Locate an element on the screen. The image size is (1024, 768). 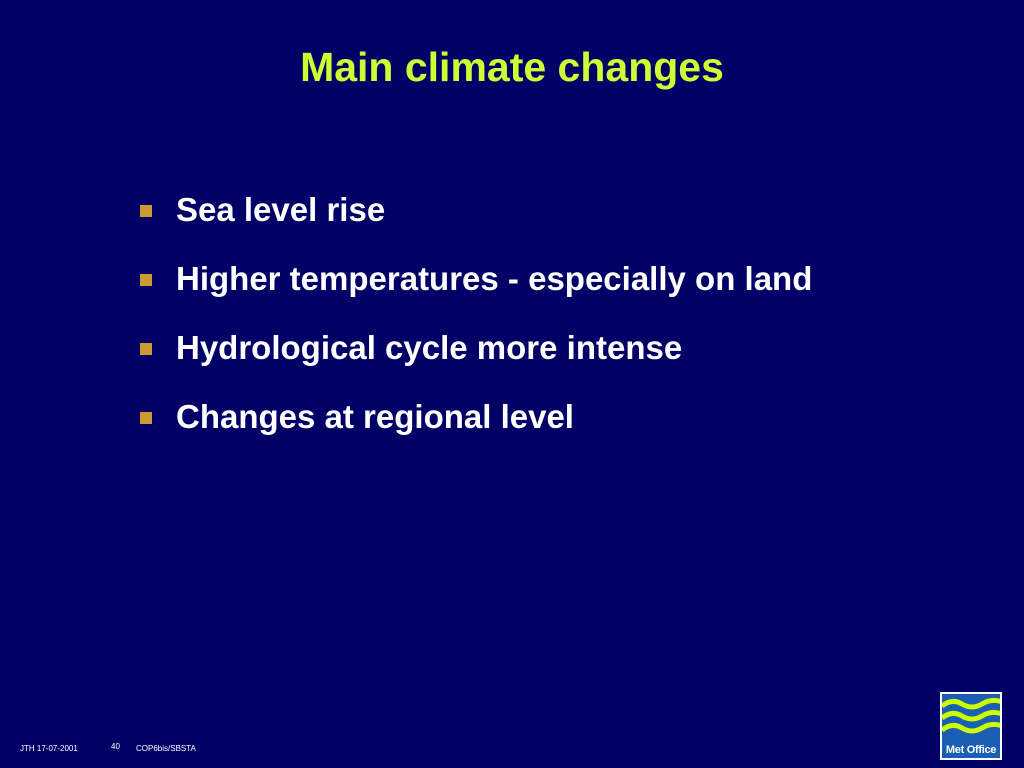
bullet-item: Hydrological cycle more intense is located at coordinates (475, 360).